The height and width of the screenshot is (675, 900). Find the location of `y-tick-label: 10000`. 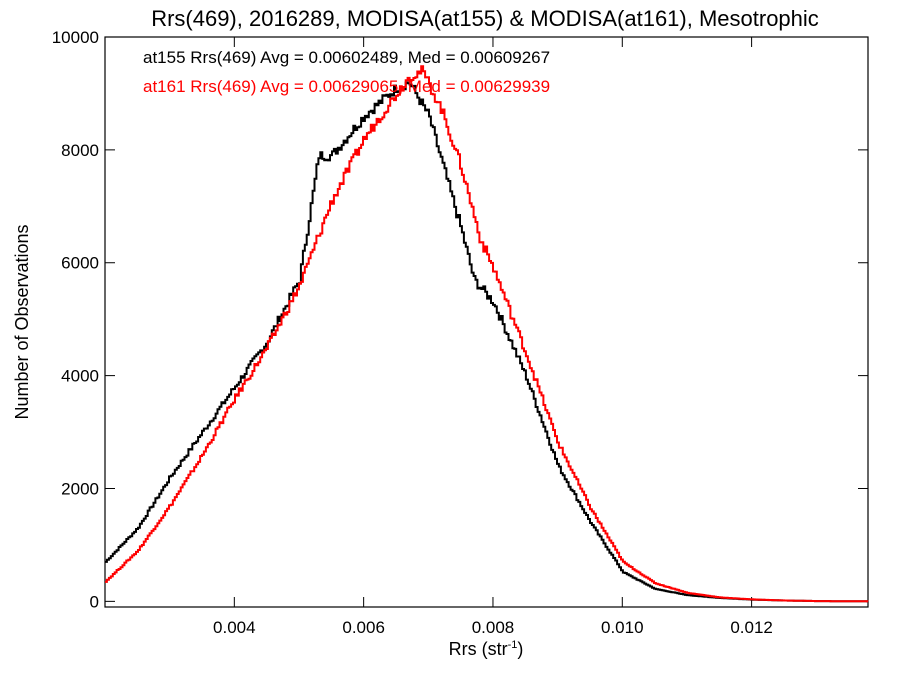

y-tick-label: 10000 is located at coordinates (75, 37).